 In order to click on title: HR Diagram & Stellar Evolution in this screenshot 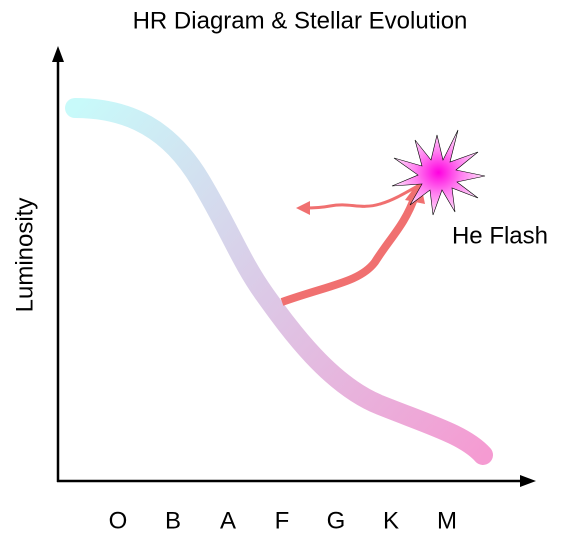, I will do `click(300, 20)`.